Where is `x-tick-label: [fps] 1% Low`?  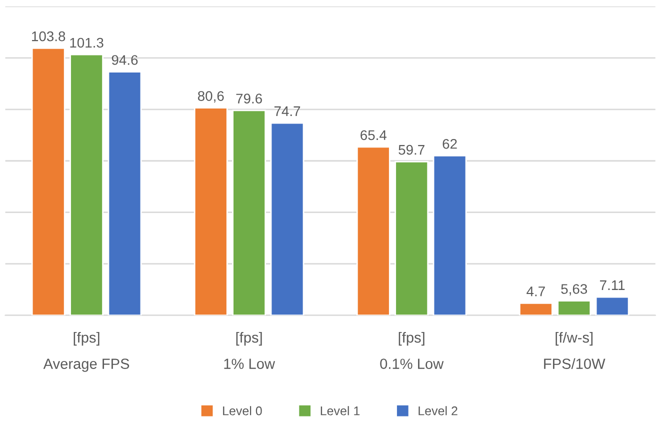
x-tick-label: [fps] 1% Low is located at coordinates (250, 350).